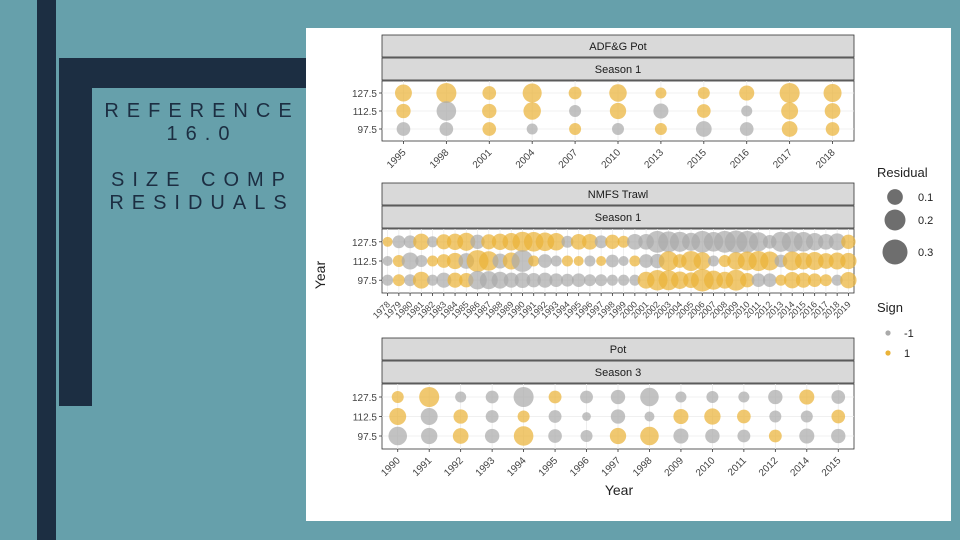 The width and height of the screenshot is (960, 540). I want to click on slide-title: REFERENCE 16.0 SIZE COMP RESIDUALS, so click(202, 157).